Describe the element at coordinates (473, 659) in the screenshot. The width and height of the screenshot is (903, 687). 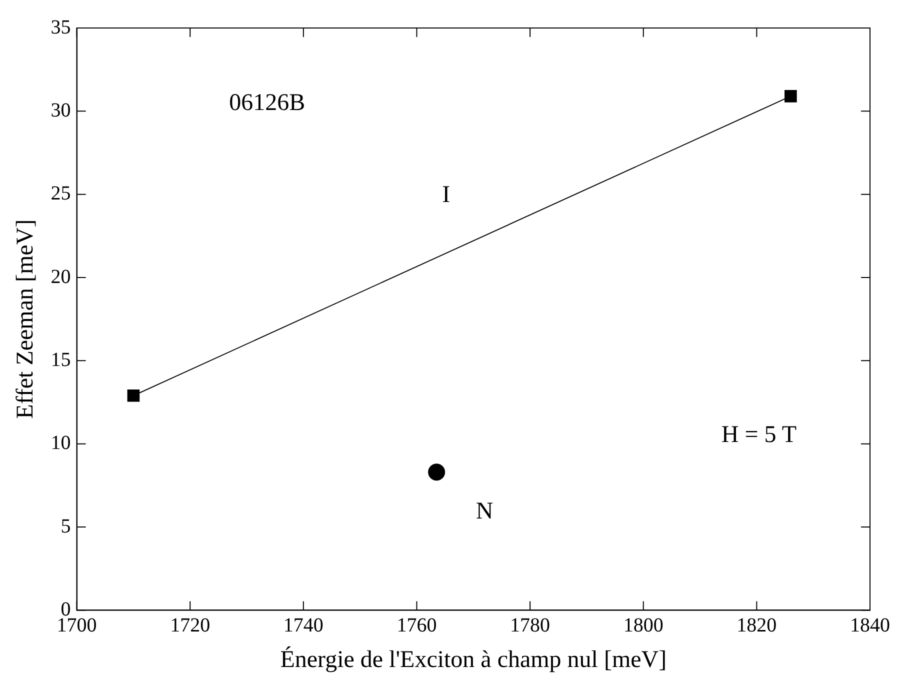
I see `x-axis-title: Énergie de l'Exciton à champ nul [meV]` at that location.